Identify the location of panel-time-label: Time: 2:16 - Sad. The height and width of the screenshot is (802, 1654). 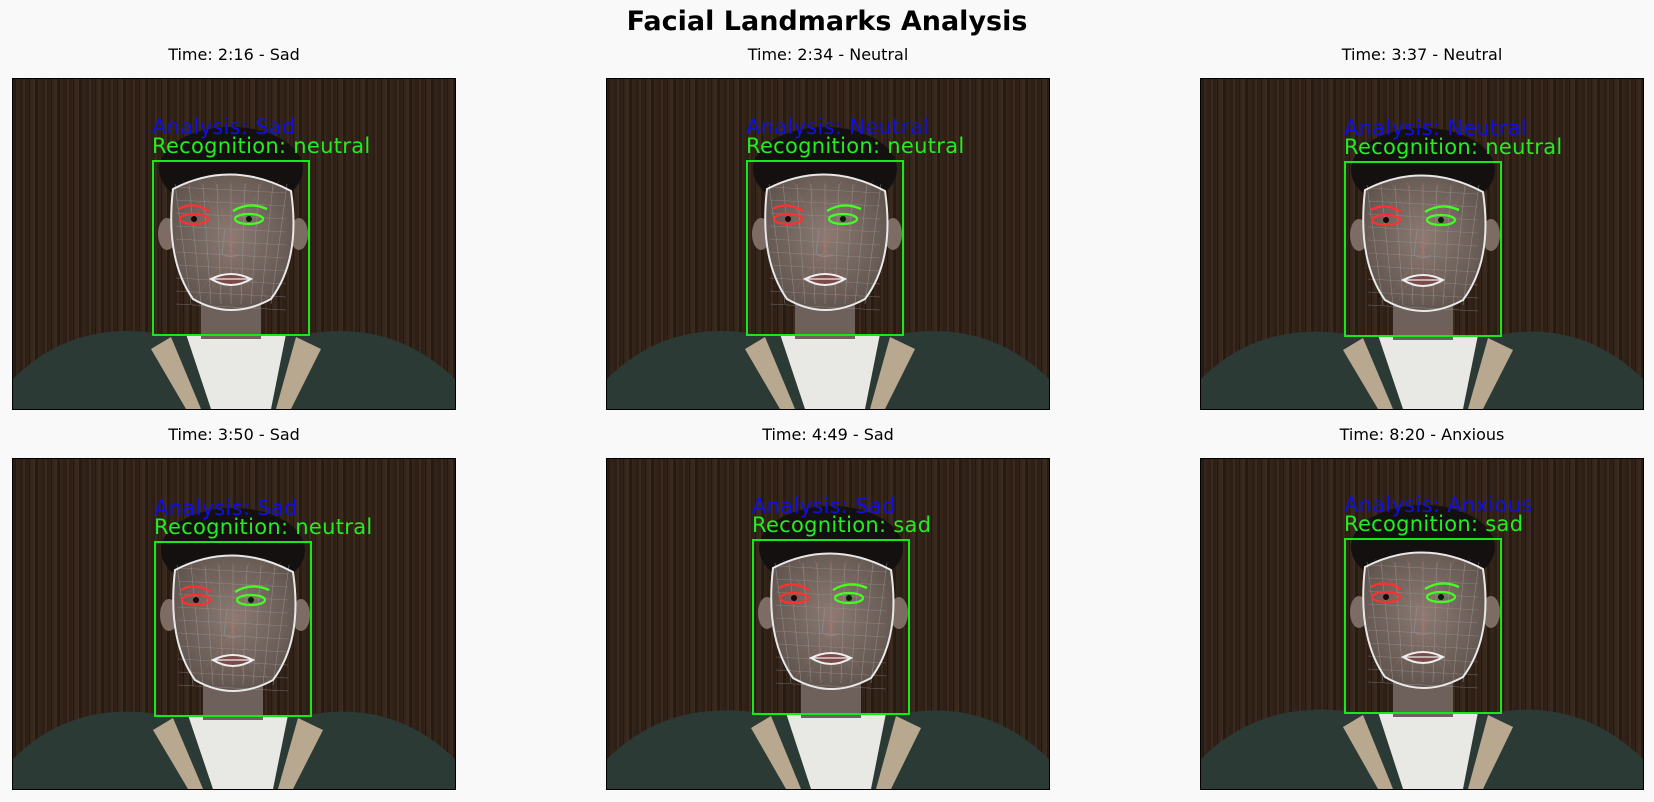
(234, 54).